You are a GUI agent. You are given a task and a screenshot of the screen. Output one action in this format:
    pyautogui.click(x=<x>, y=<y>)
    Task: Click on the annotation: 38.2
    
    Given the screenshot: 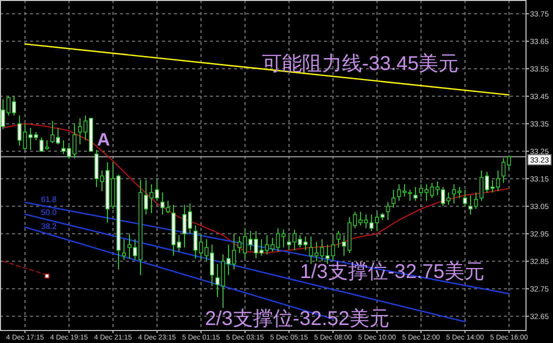 What is the action you would take?
    pyautogui.click(x=49, y=226)
    